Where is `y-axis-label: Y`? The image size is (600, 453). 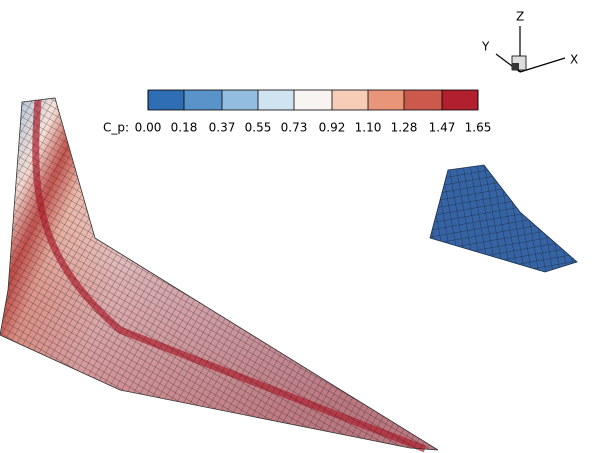 y-axis-label: Y is located at coordinates (485, 47).